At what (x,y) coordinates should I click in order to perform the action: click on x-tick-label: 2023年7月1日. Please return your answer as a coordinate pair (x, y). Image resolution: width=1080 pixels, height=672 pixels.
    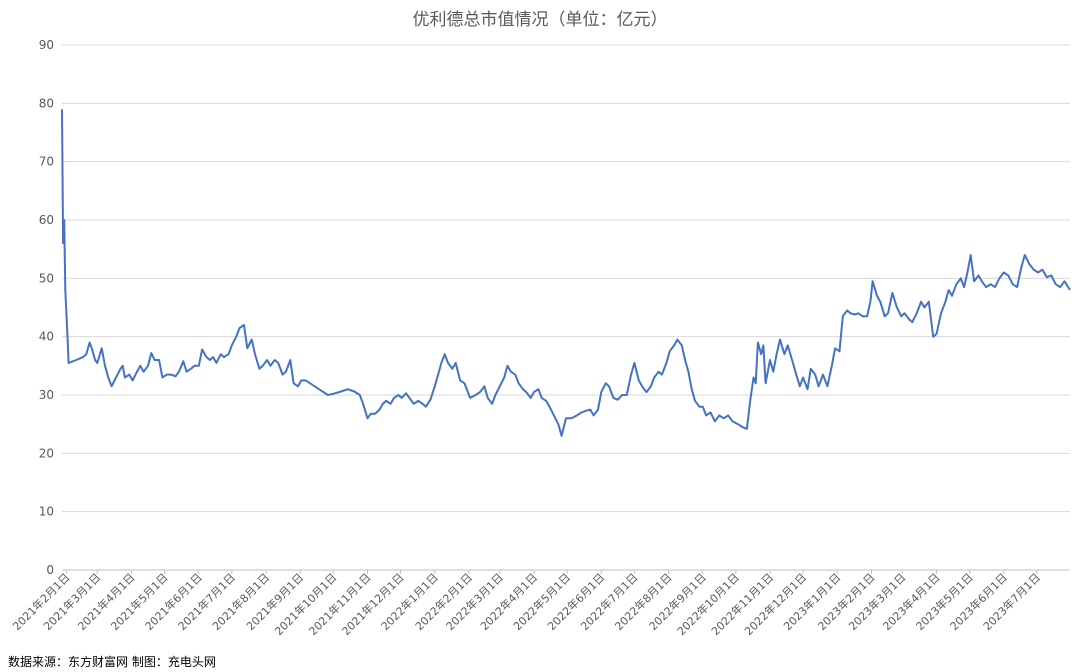
    Looking at the image, I should click on (1011, 601).